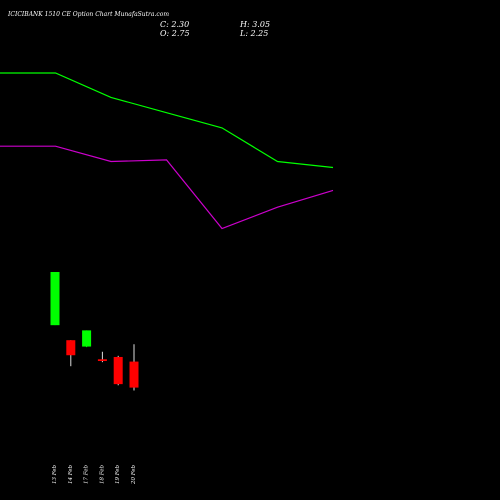  Describe the element at coordinates (102, 474) in the screenshot. I see `x-tick-label: 18 Feb` at that location.